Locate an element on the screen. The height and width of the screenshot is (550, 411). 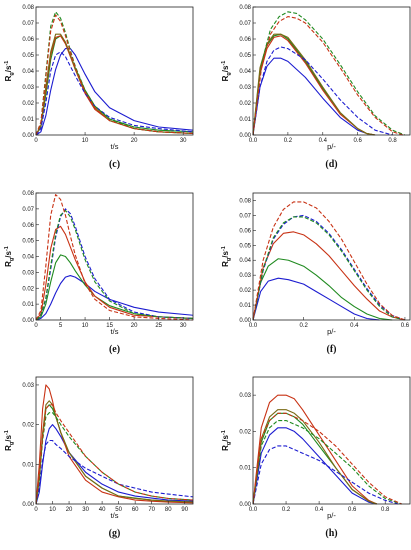
x-tick-label: 80 is located at coordinates (168, 510).